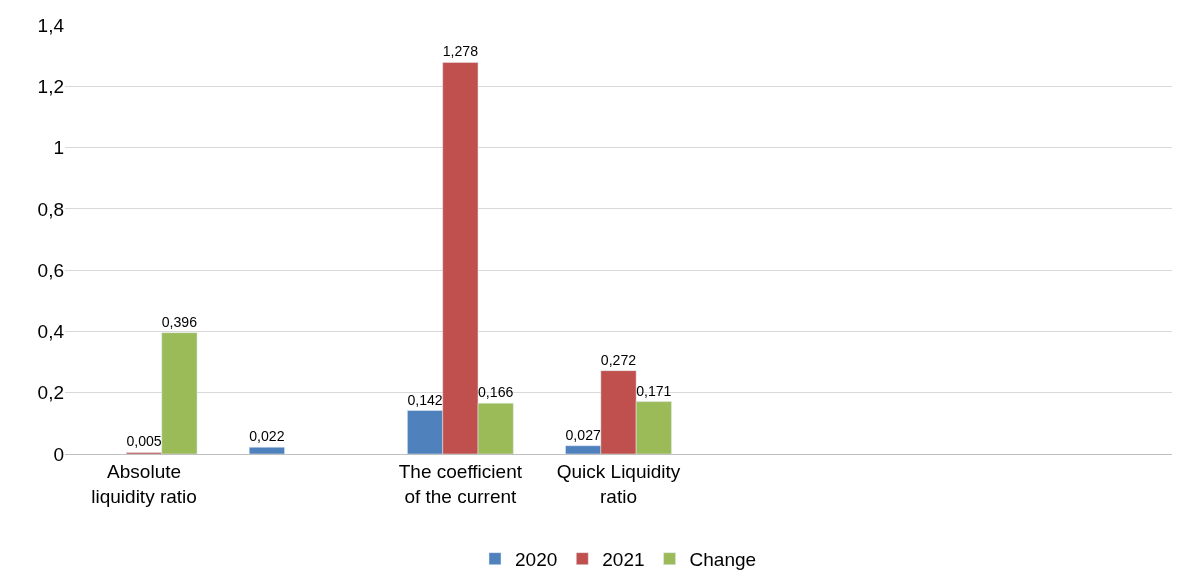  What do you see at coordinates (460, 51) in the screenshot?
I see `data-label: 1,278` at bounding box center [460, 51].